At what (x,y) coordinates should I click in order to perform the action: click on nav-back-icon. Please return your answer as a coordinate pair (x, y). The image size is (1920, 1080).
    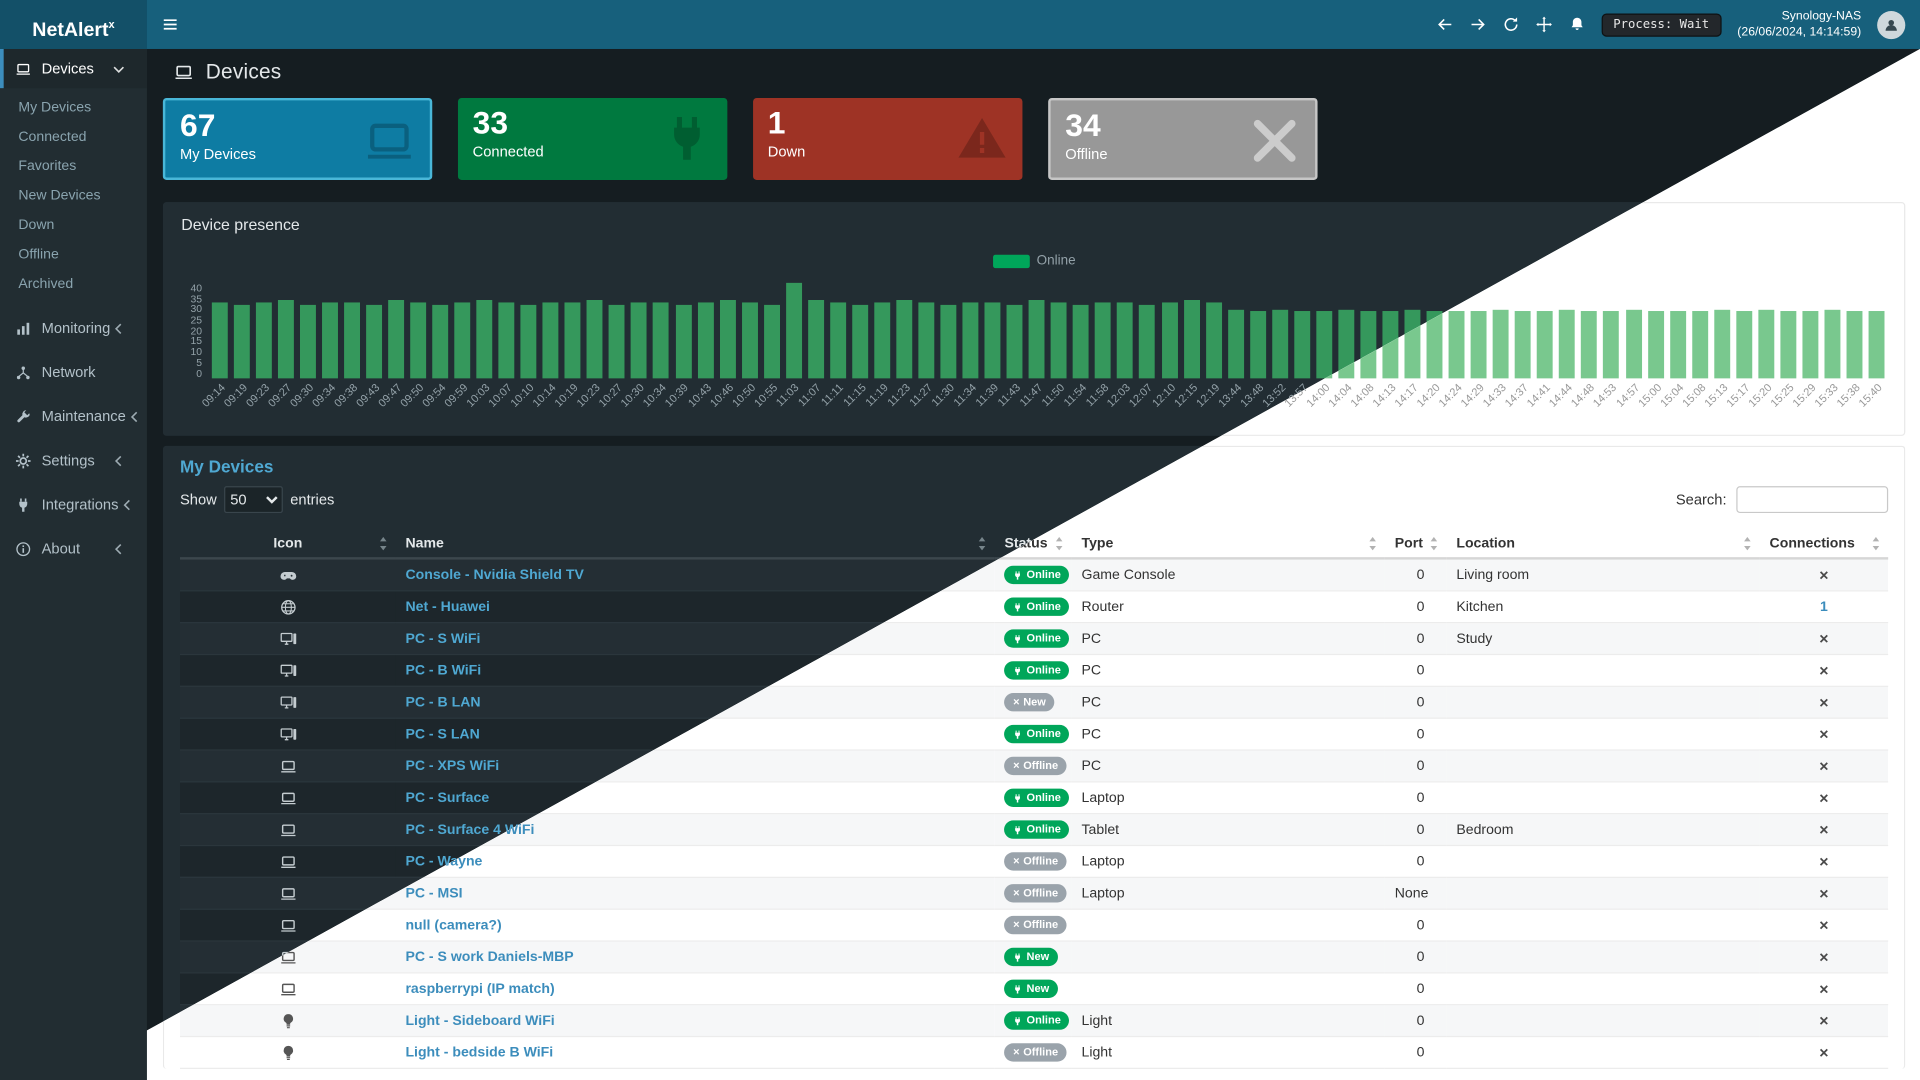
    Looking at the image, I should click on (1444, 24).